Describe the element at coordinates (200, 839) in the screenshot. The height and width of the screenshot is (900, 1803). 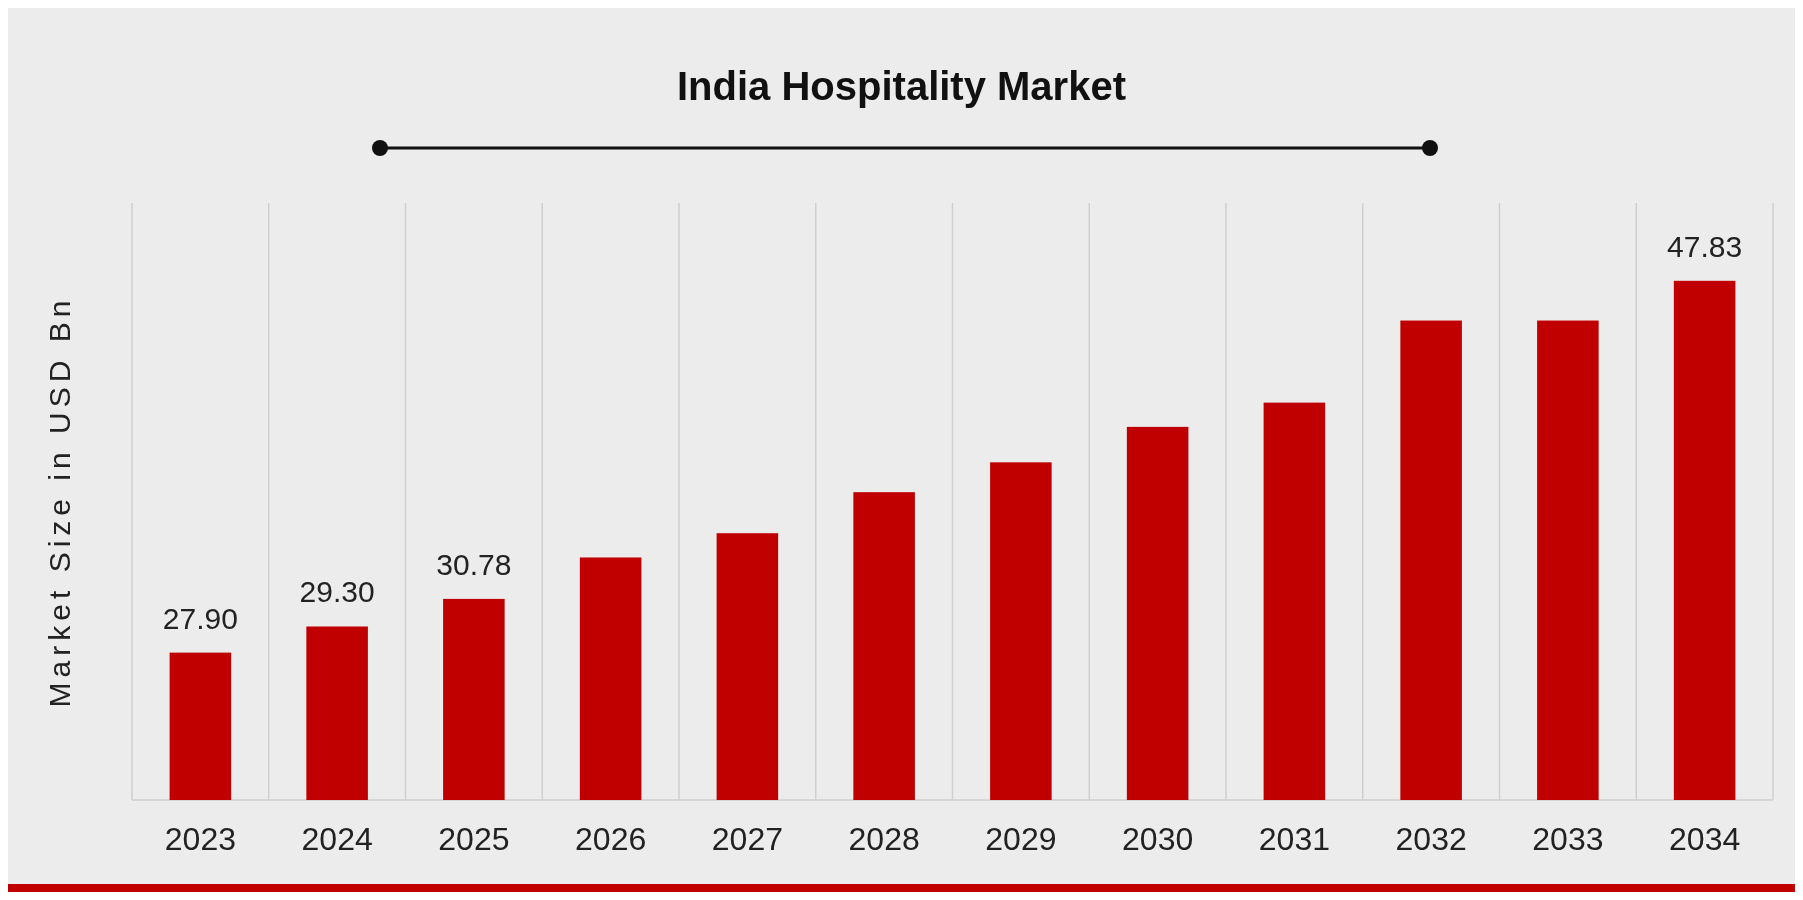
I see `x-tick-label: 2023` at that location.